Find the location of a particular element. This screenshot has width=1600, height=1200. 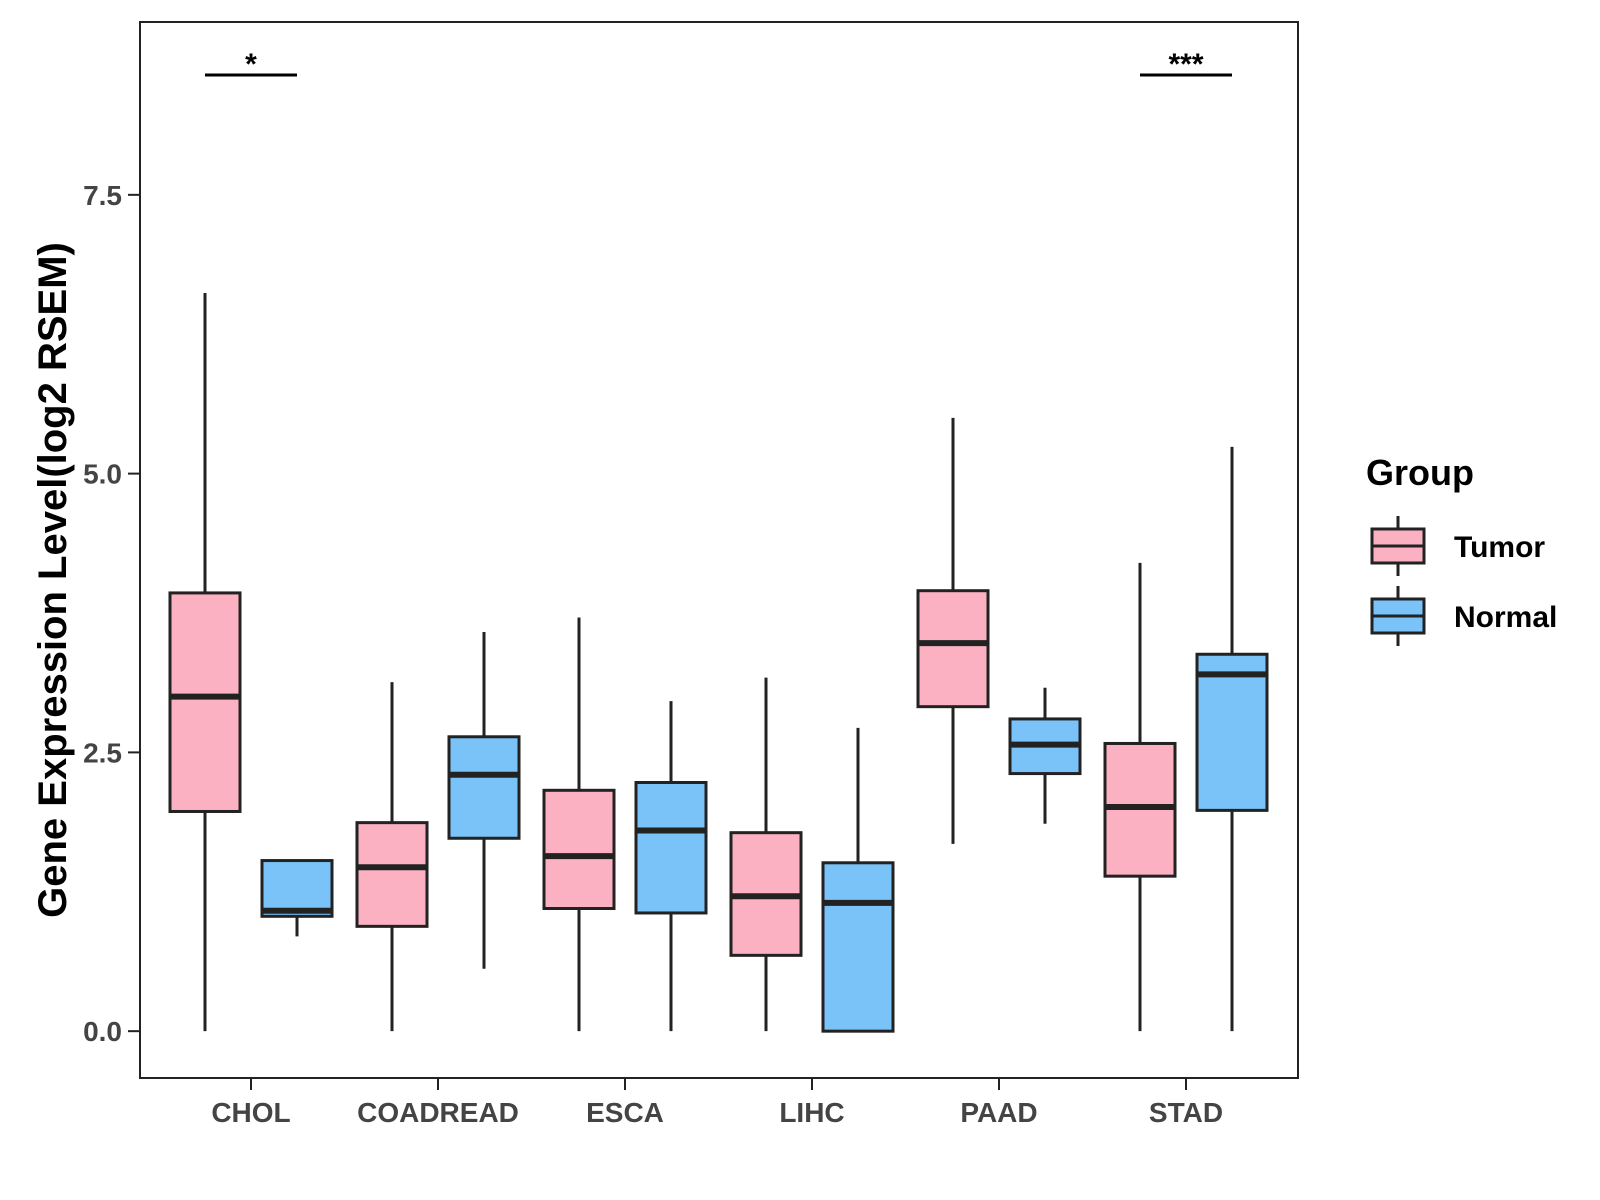

box-tumor-esca is located at coordinates (579, 824).